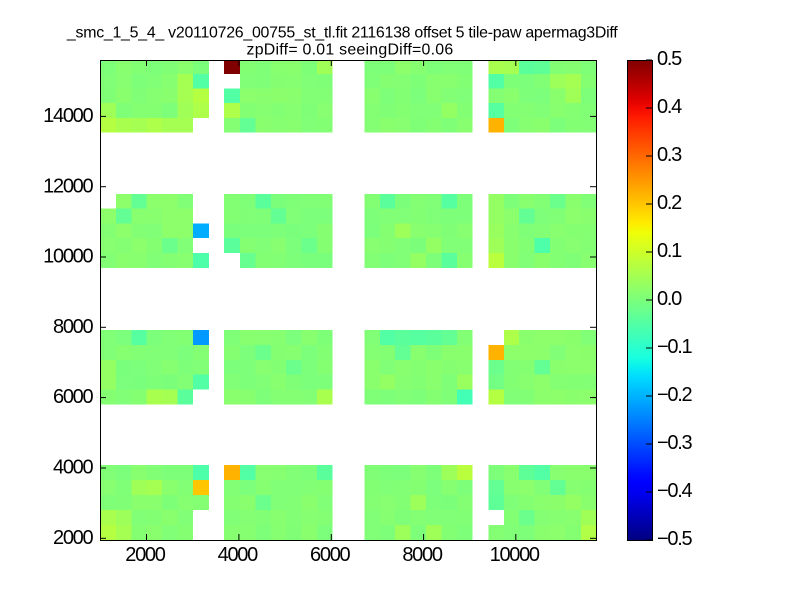 This screenshot has width=800, height=600. I want to click on svg-text: −0.5, so click(674, 539).